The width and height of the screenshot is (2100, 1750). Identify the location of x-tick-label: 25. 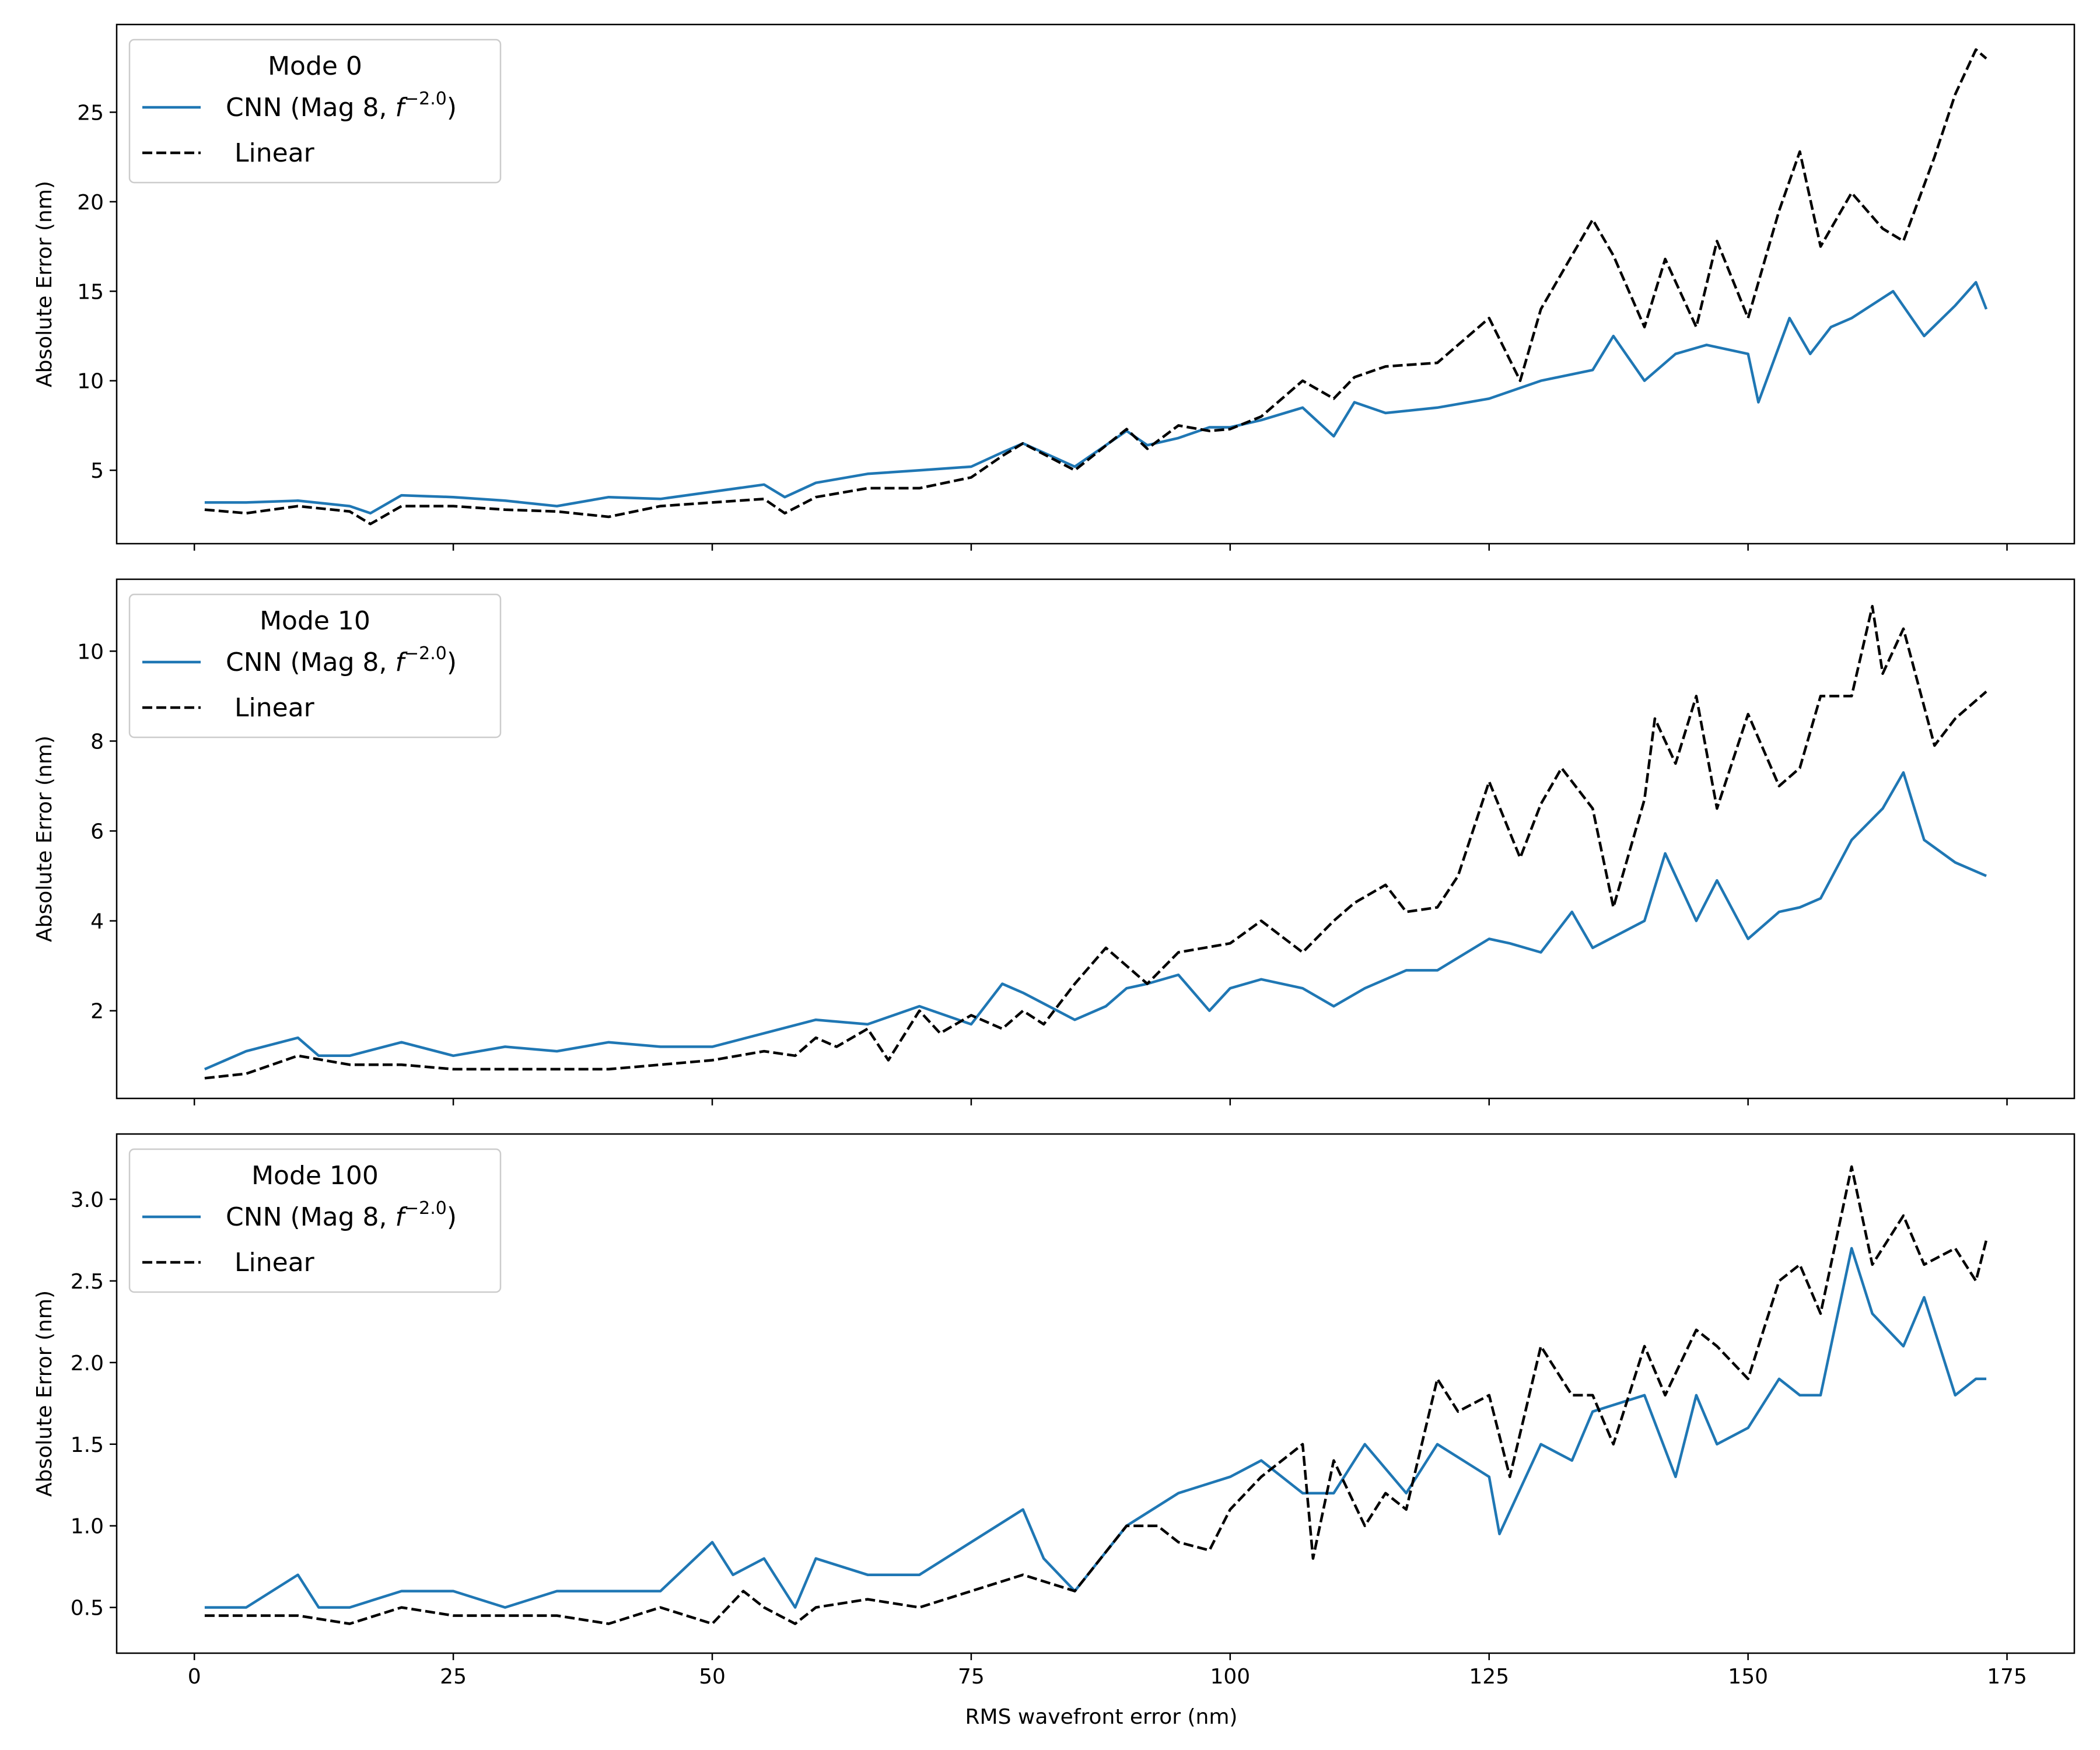
(453, 1677).